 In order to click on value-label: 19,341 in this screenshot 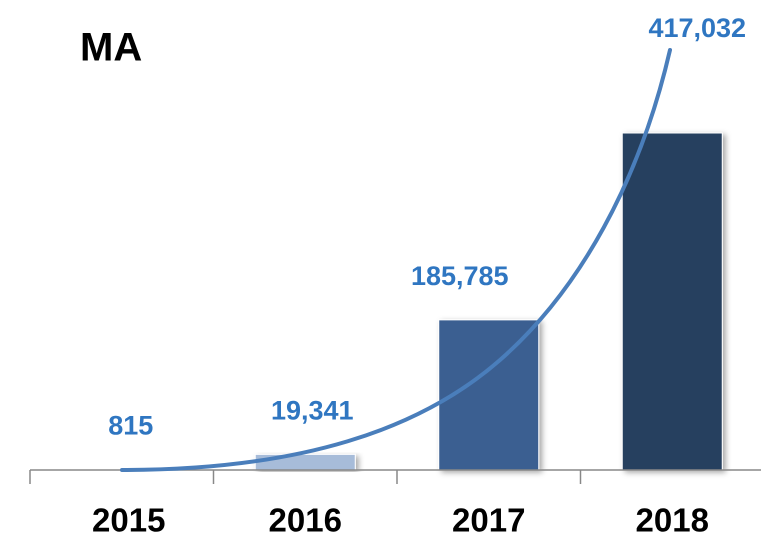, I will do `click(312, 410)`.